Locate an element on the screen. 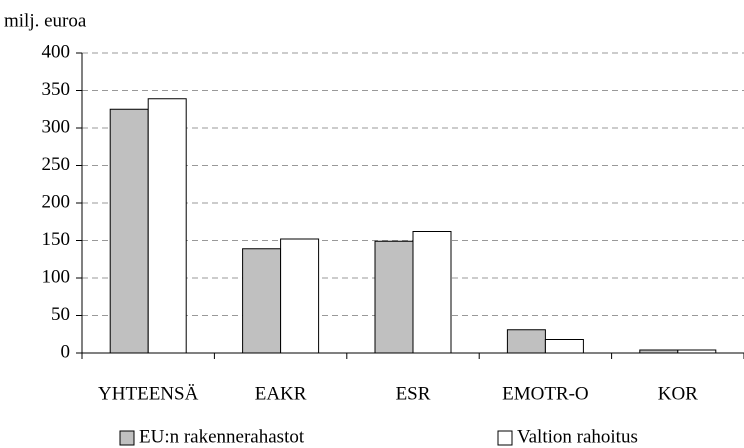 The width and height of the screenshot is (744, 448). y-tick-label: 50 is located at coordinates (60, 314).